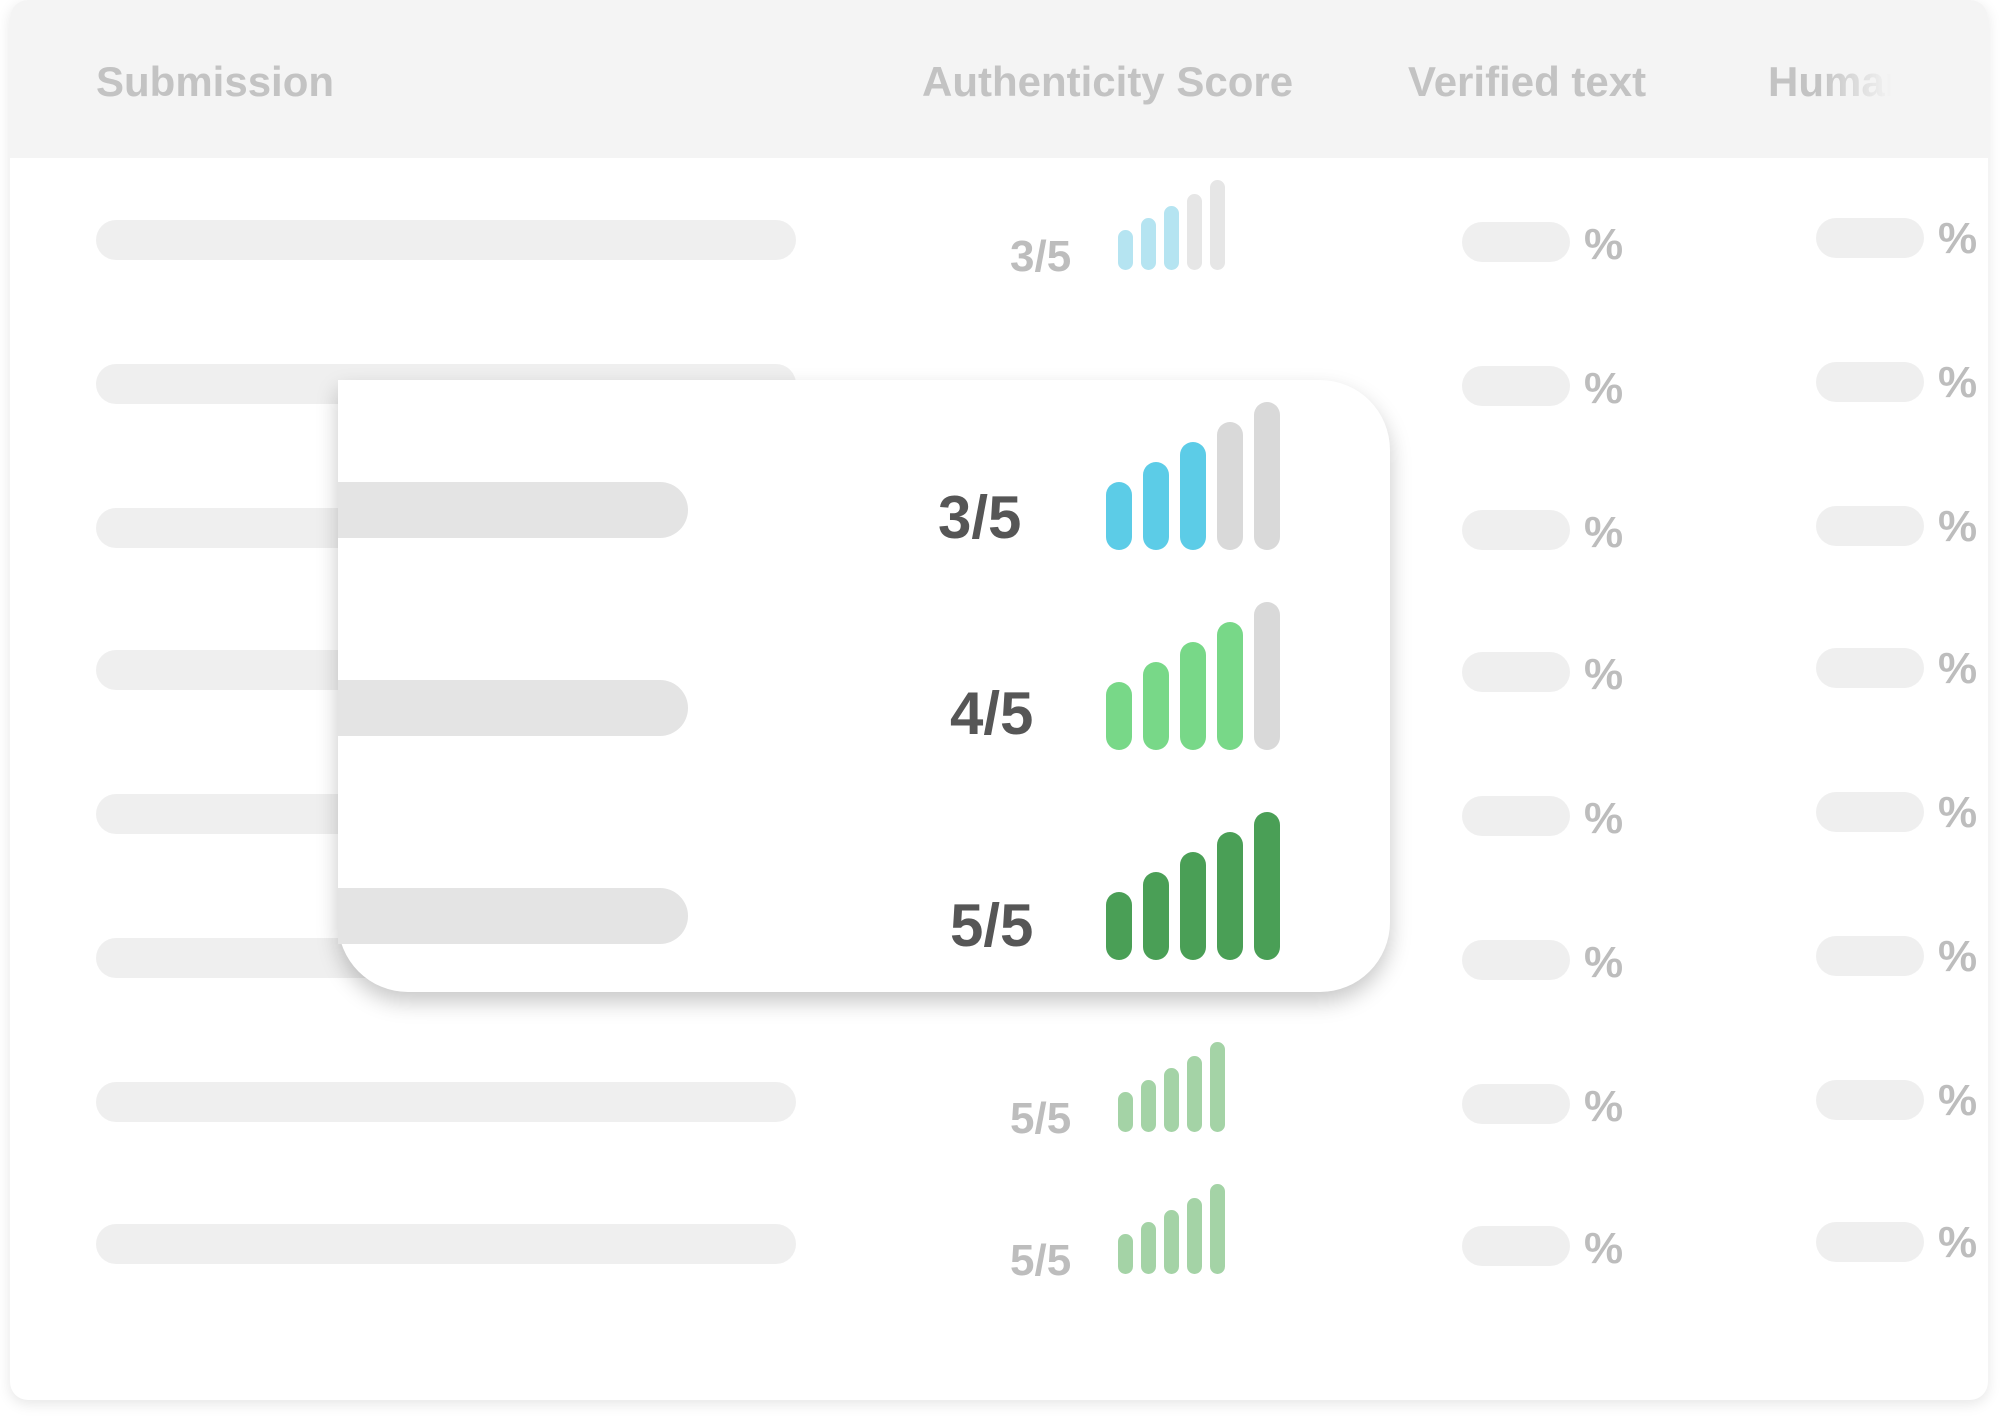  What do you see at coordinates (1833, 81) in the screenshot?
I see `column-header-human: Human` at bounding box center [1833, 81].